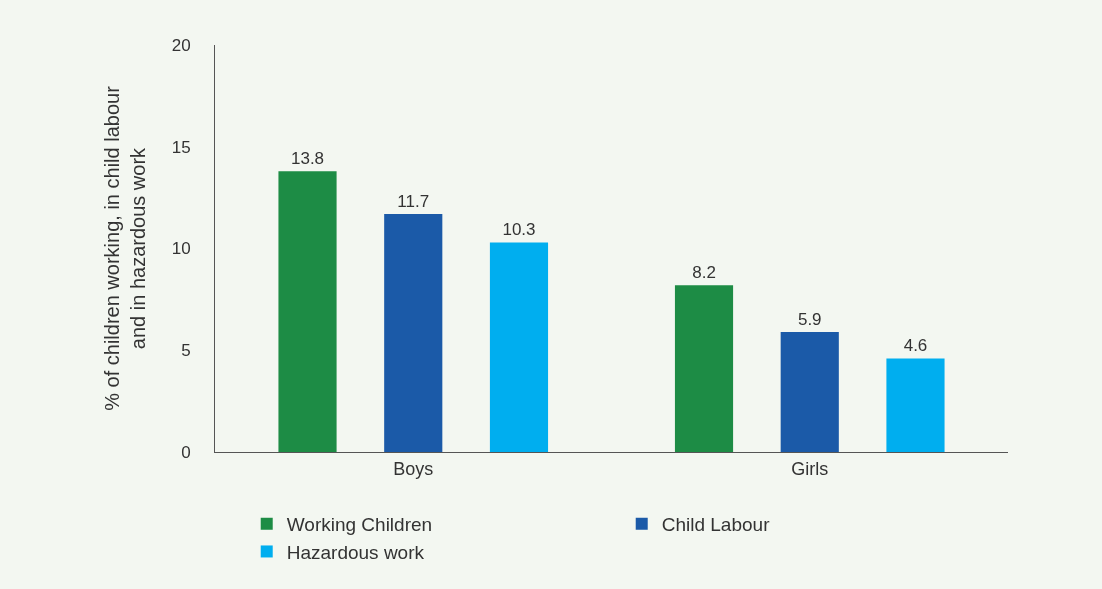 This screenshot has height=589, width=1102. What do you see at coordinates (125, 248) in the screenshot?
I see `y-axis-title: % of children working, in child labour and in hazardous work` at bounding box center [125, 248].